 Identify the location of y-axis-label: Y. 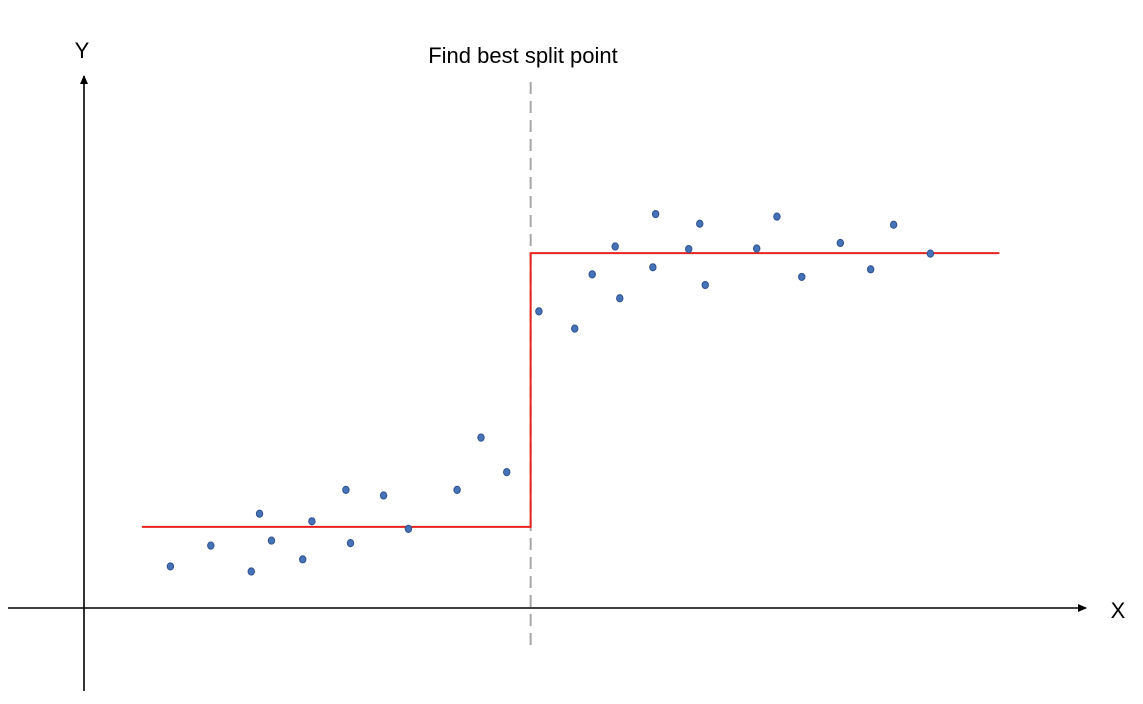
(82, 50).